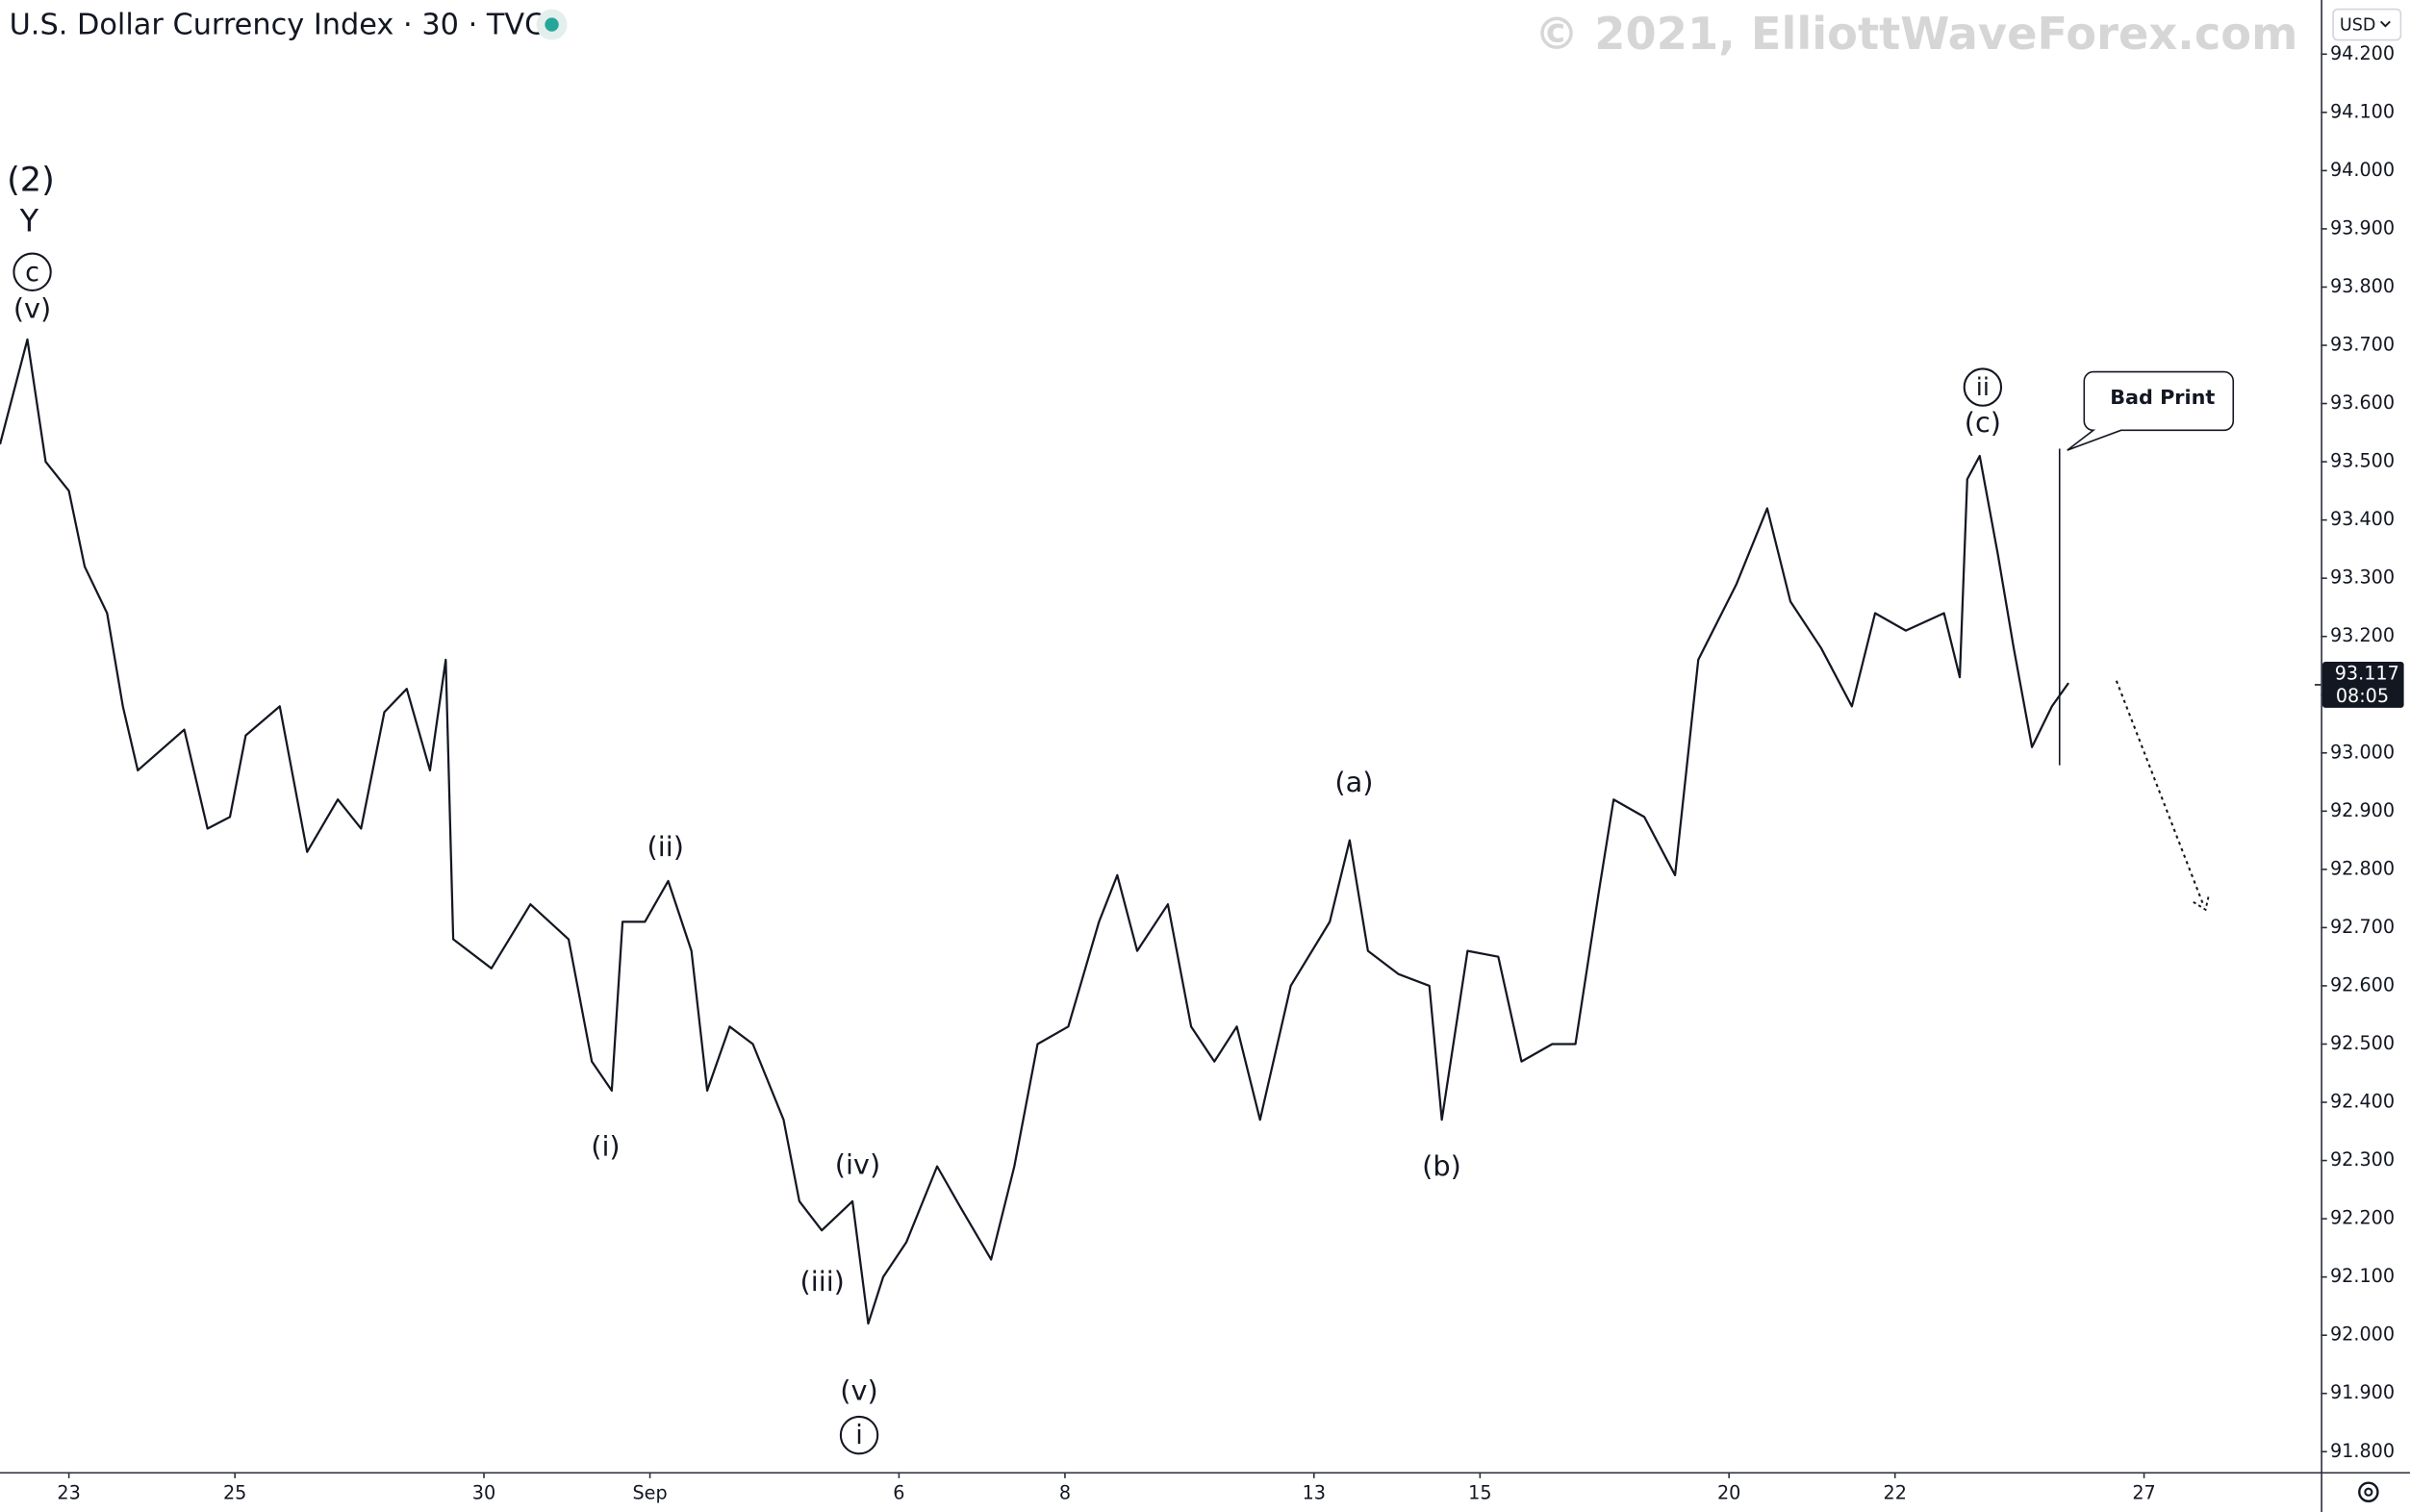  What do you see at coordinates (1314, 1492) in the screenshot?
I see `x-tick-label: 13` at bounding box center [1314, 1492].